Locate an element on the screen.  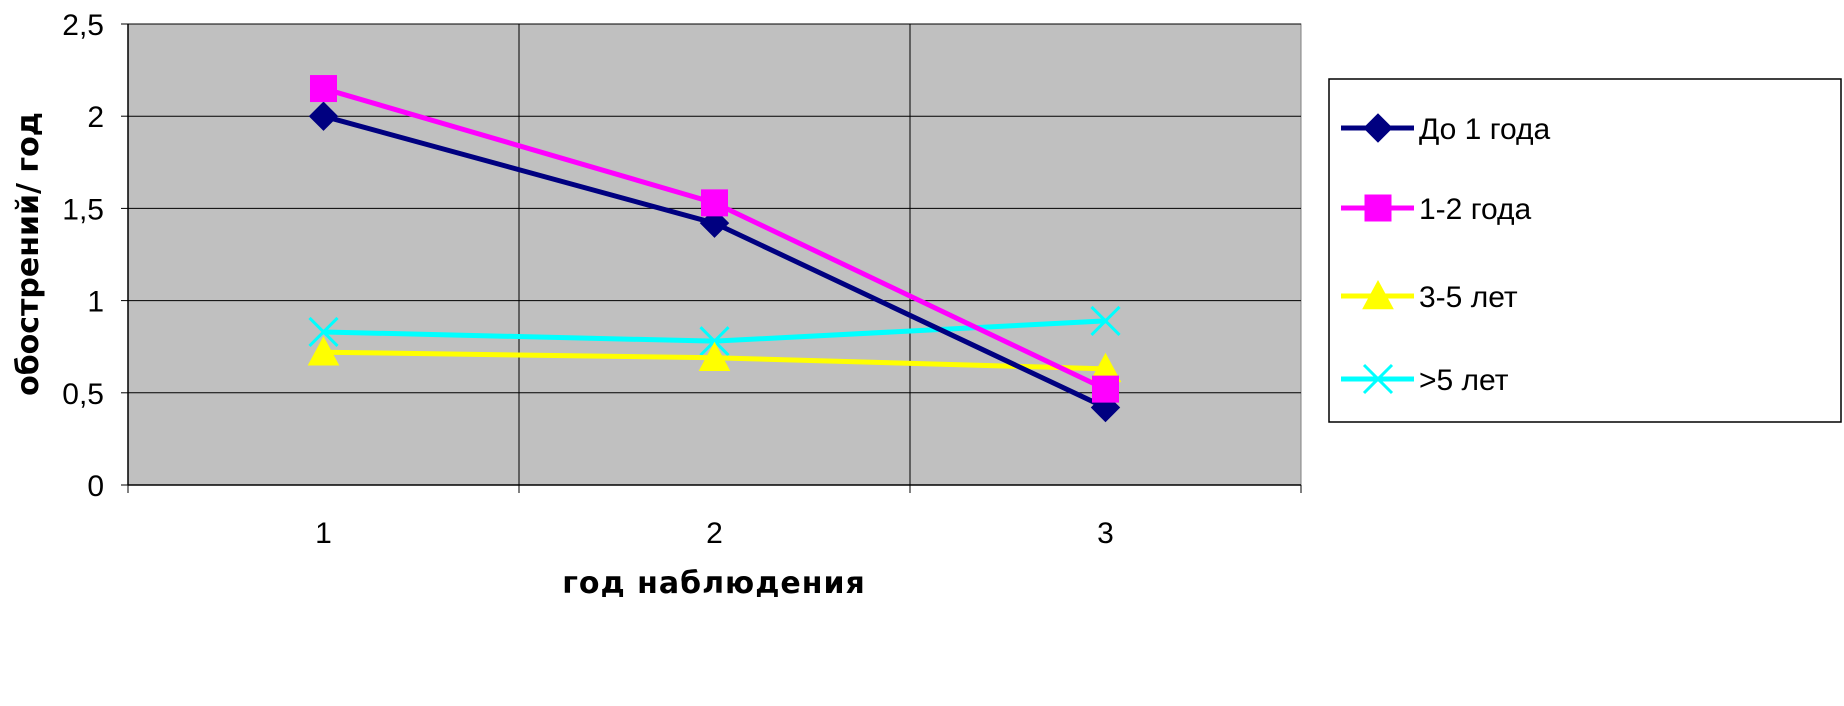
legend-box is located at coordinates (1585, 250).